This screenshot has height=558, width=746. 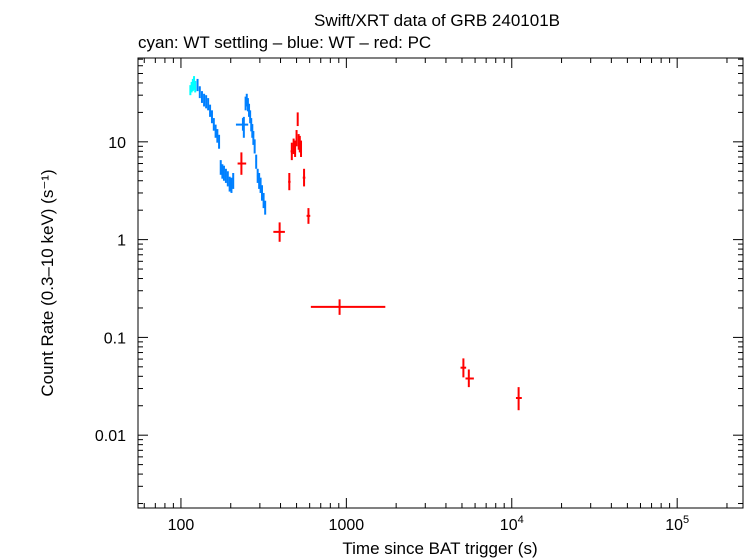 What do you see at coordinates (231, 146) in the screenshot?
I see `series-wt` at bounding box center [231, 146].